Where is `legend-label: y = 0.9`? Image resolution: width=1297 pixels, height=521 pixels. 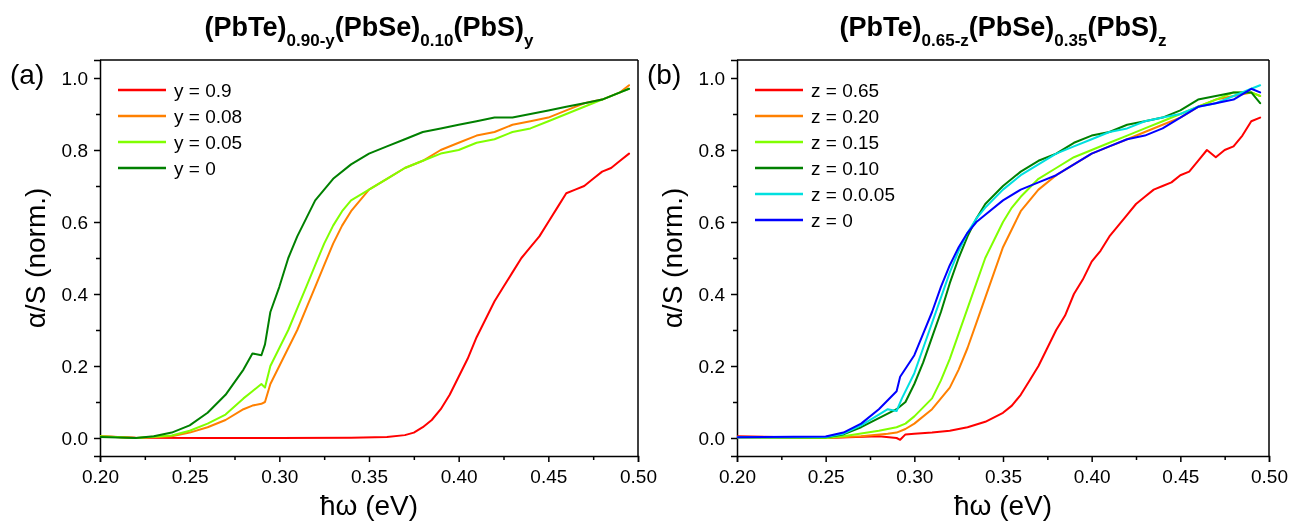 legend-label: y = 0.9 is located at coordinates (203, 90).